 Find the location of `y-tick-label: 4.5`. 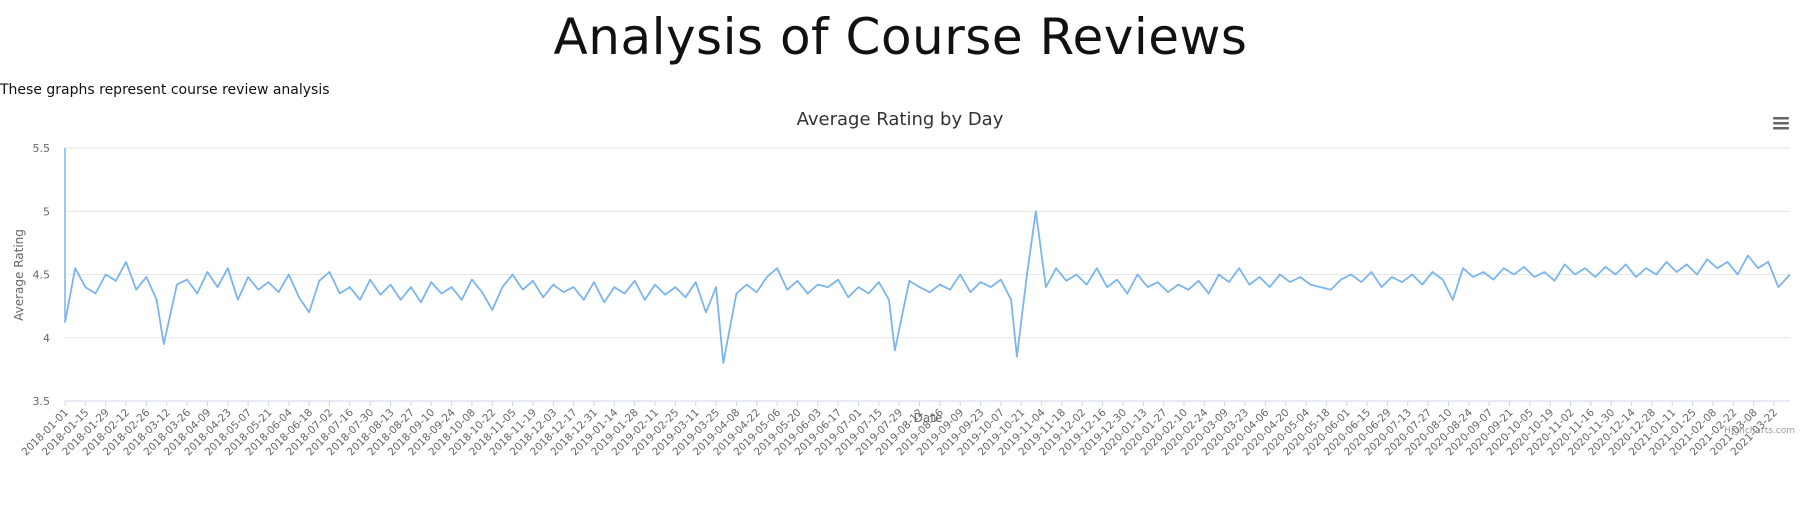

y-tick-label: 4.5 is located at coordinates (42, 275).